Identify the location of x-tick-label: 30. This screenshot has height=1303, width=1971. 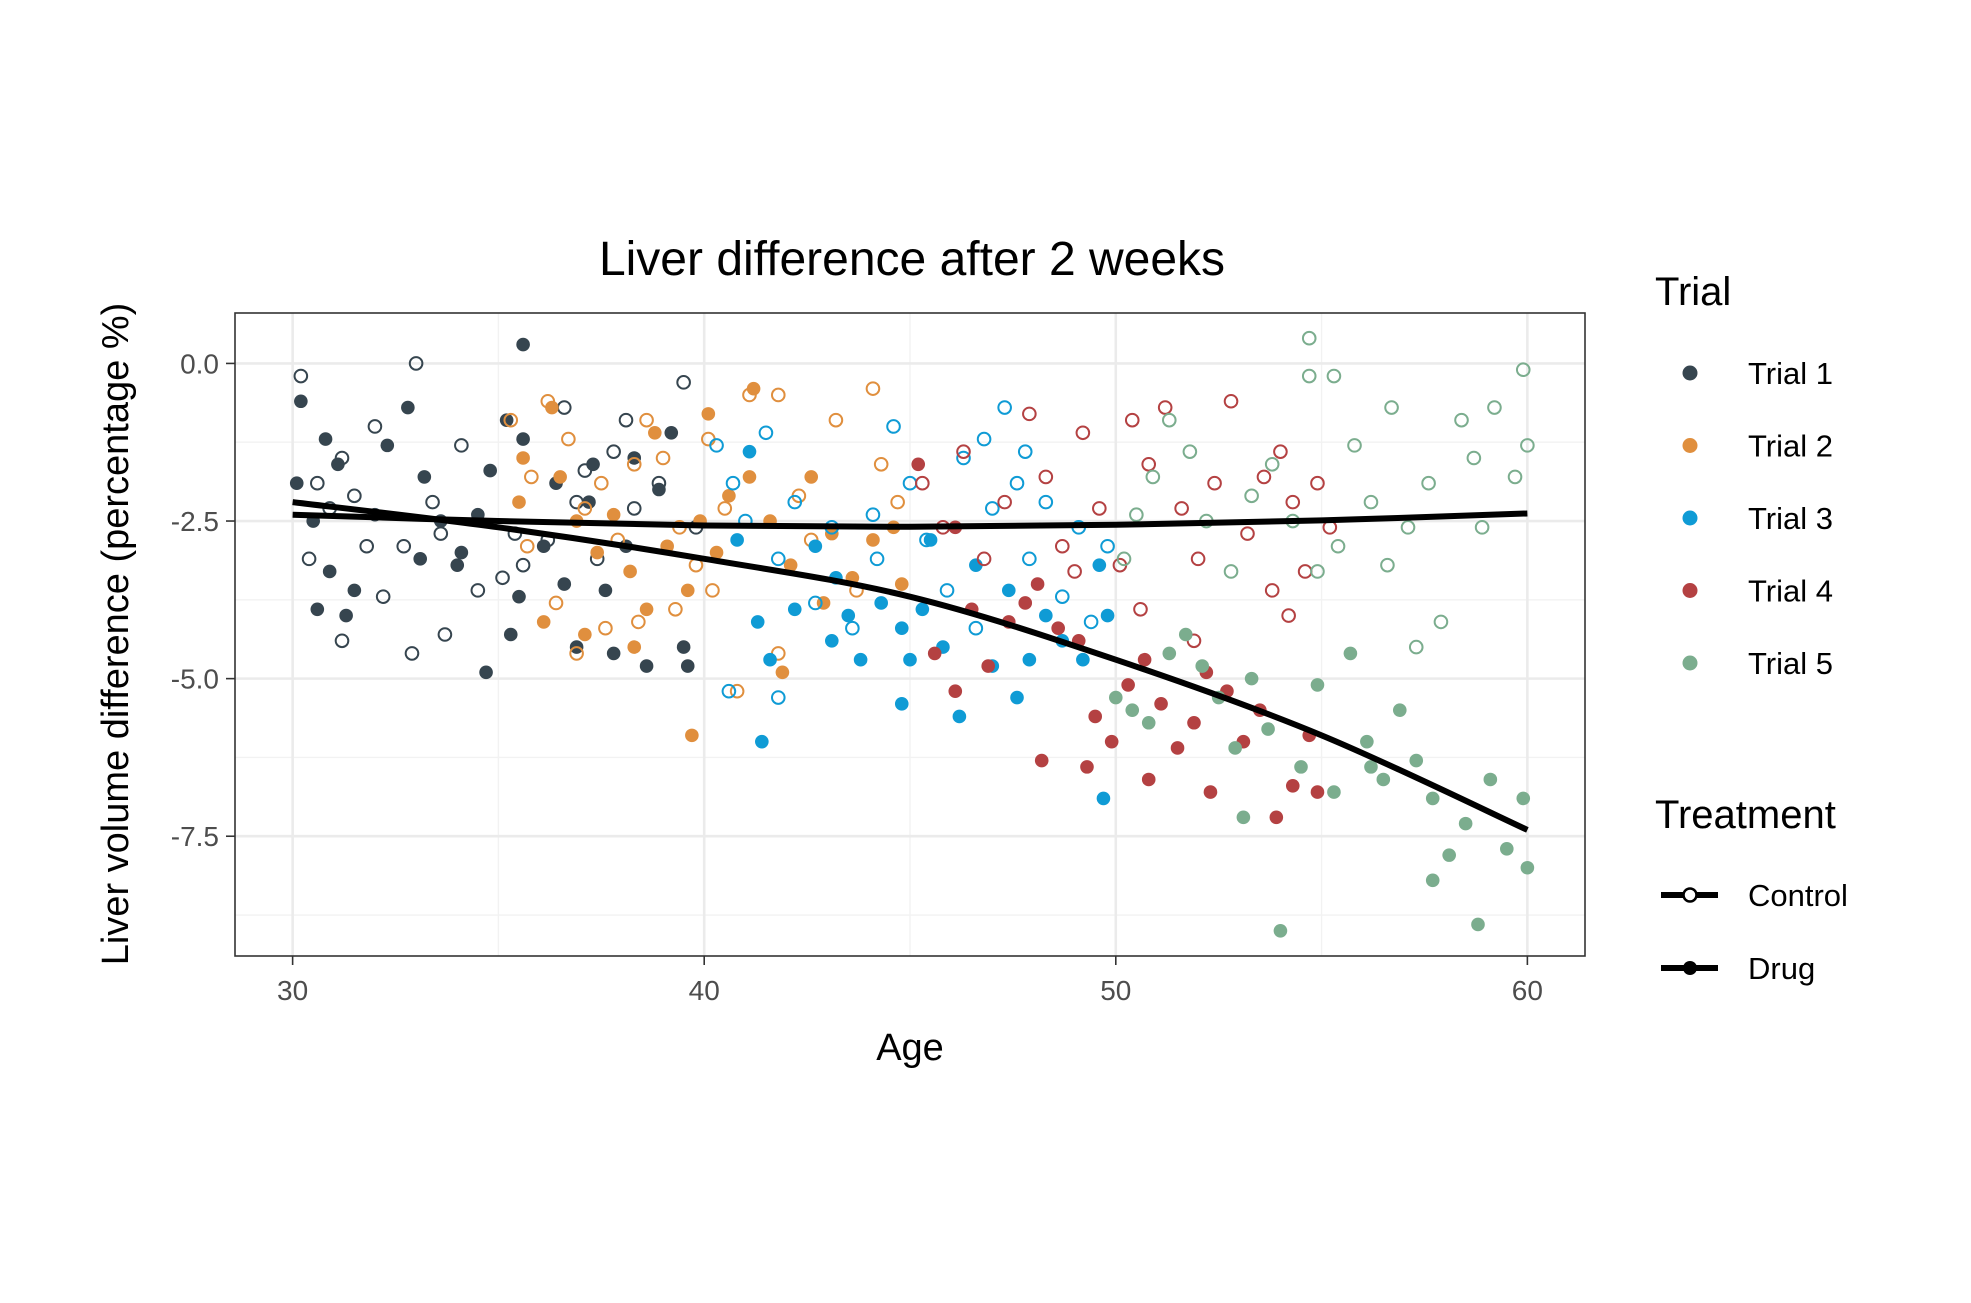
(292, 990).